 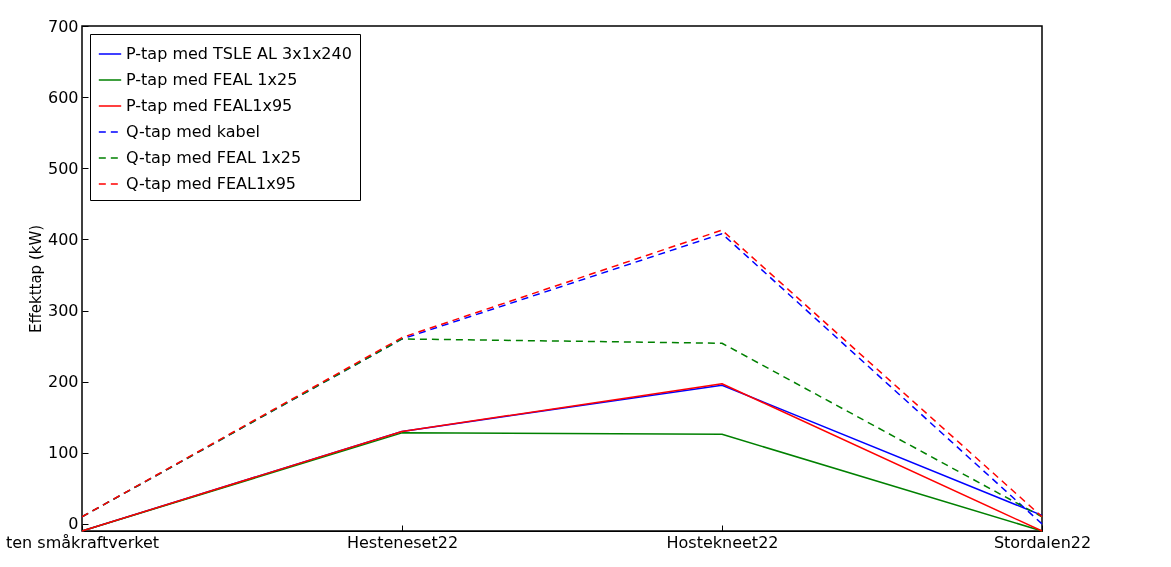 What do you see at coordinates (63, 168) in the screenshot?
I see `y-tick-label: 500` at bounding box center [63, 168].